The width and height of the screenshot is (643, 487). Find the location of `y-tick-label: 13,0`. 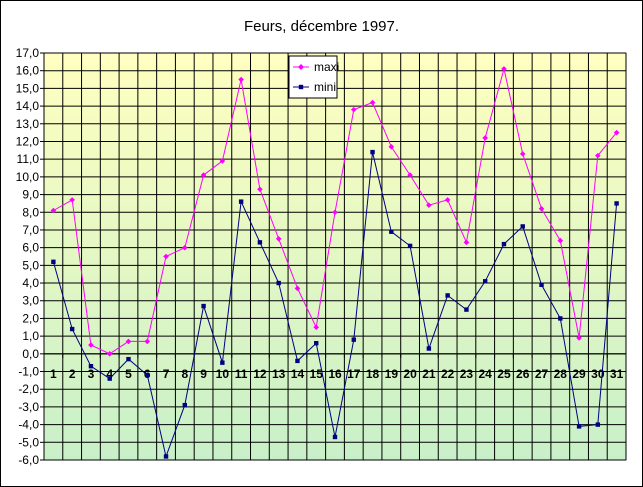

y-tick-label: 13,0 is located at coordinates (28, 124).